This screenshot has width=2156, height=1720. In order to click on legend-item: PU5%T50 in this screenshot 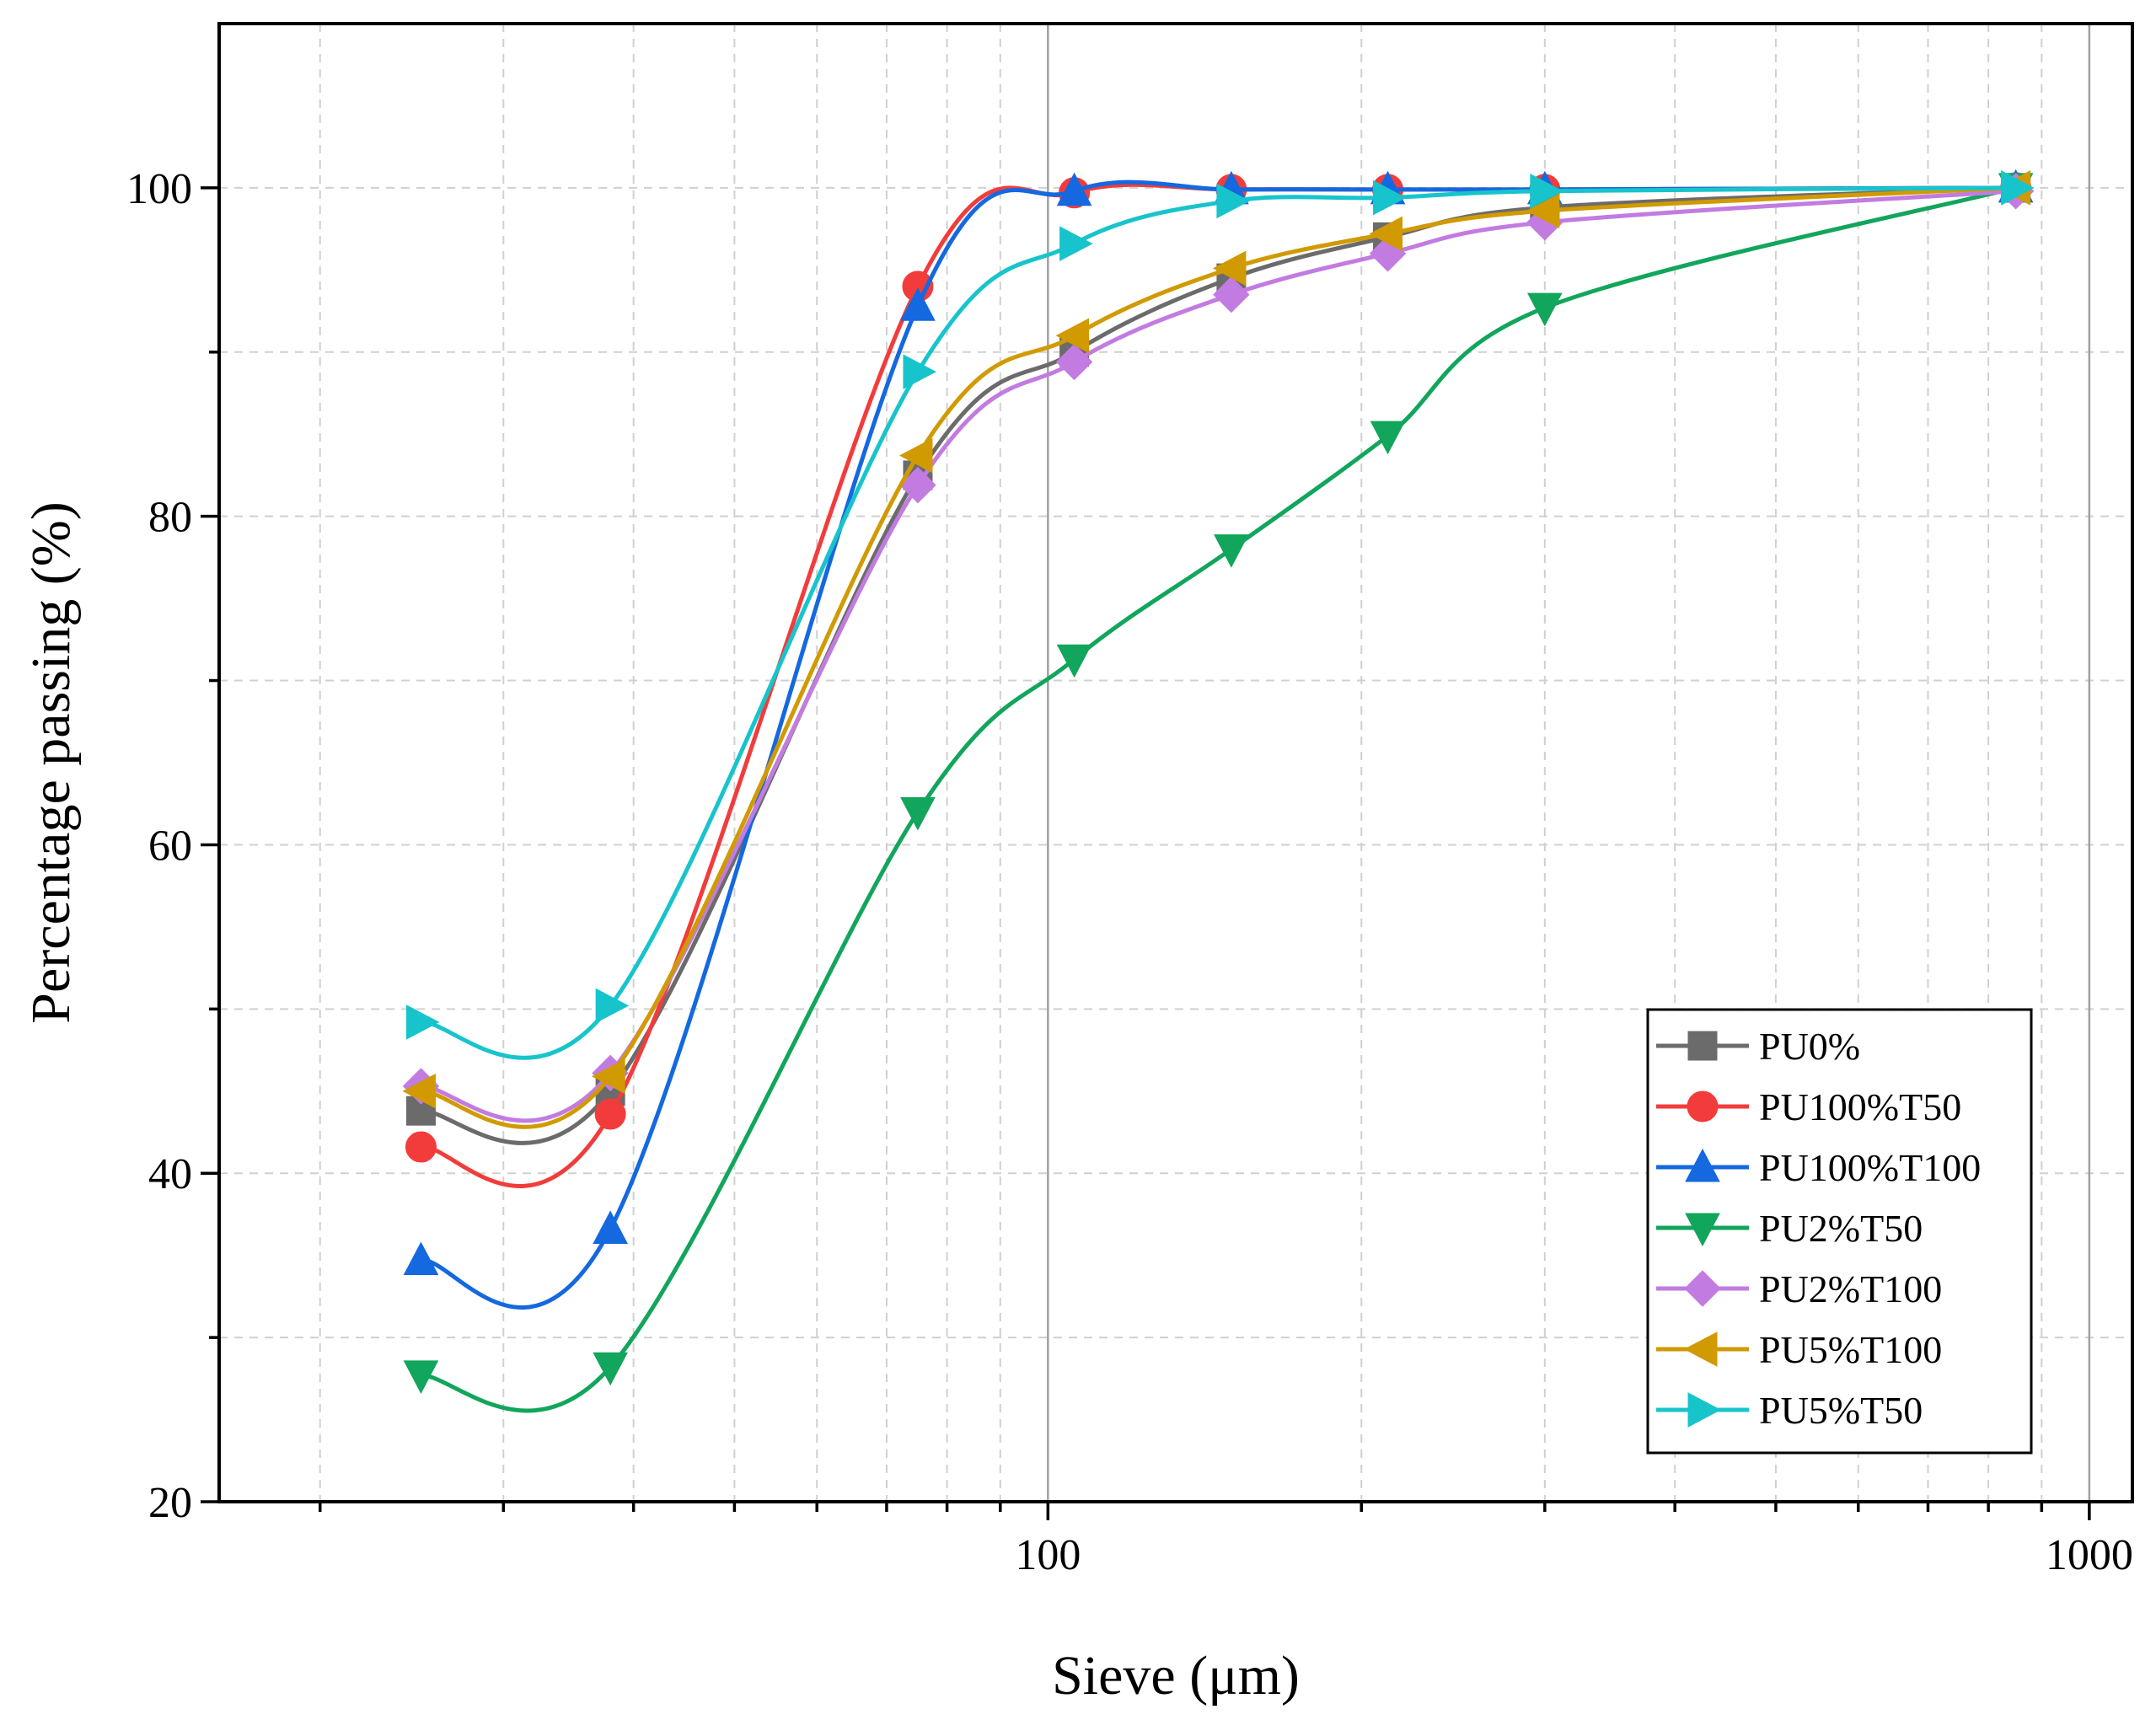, I will do `click(1789, 1411)`.